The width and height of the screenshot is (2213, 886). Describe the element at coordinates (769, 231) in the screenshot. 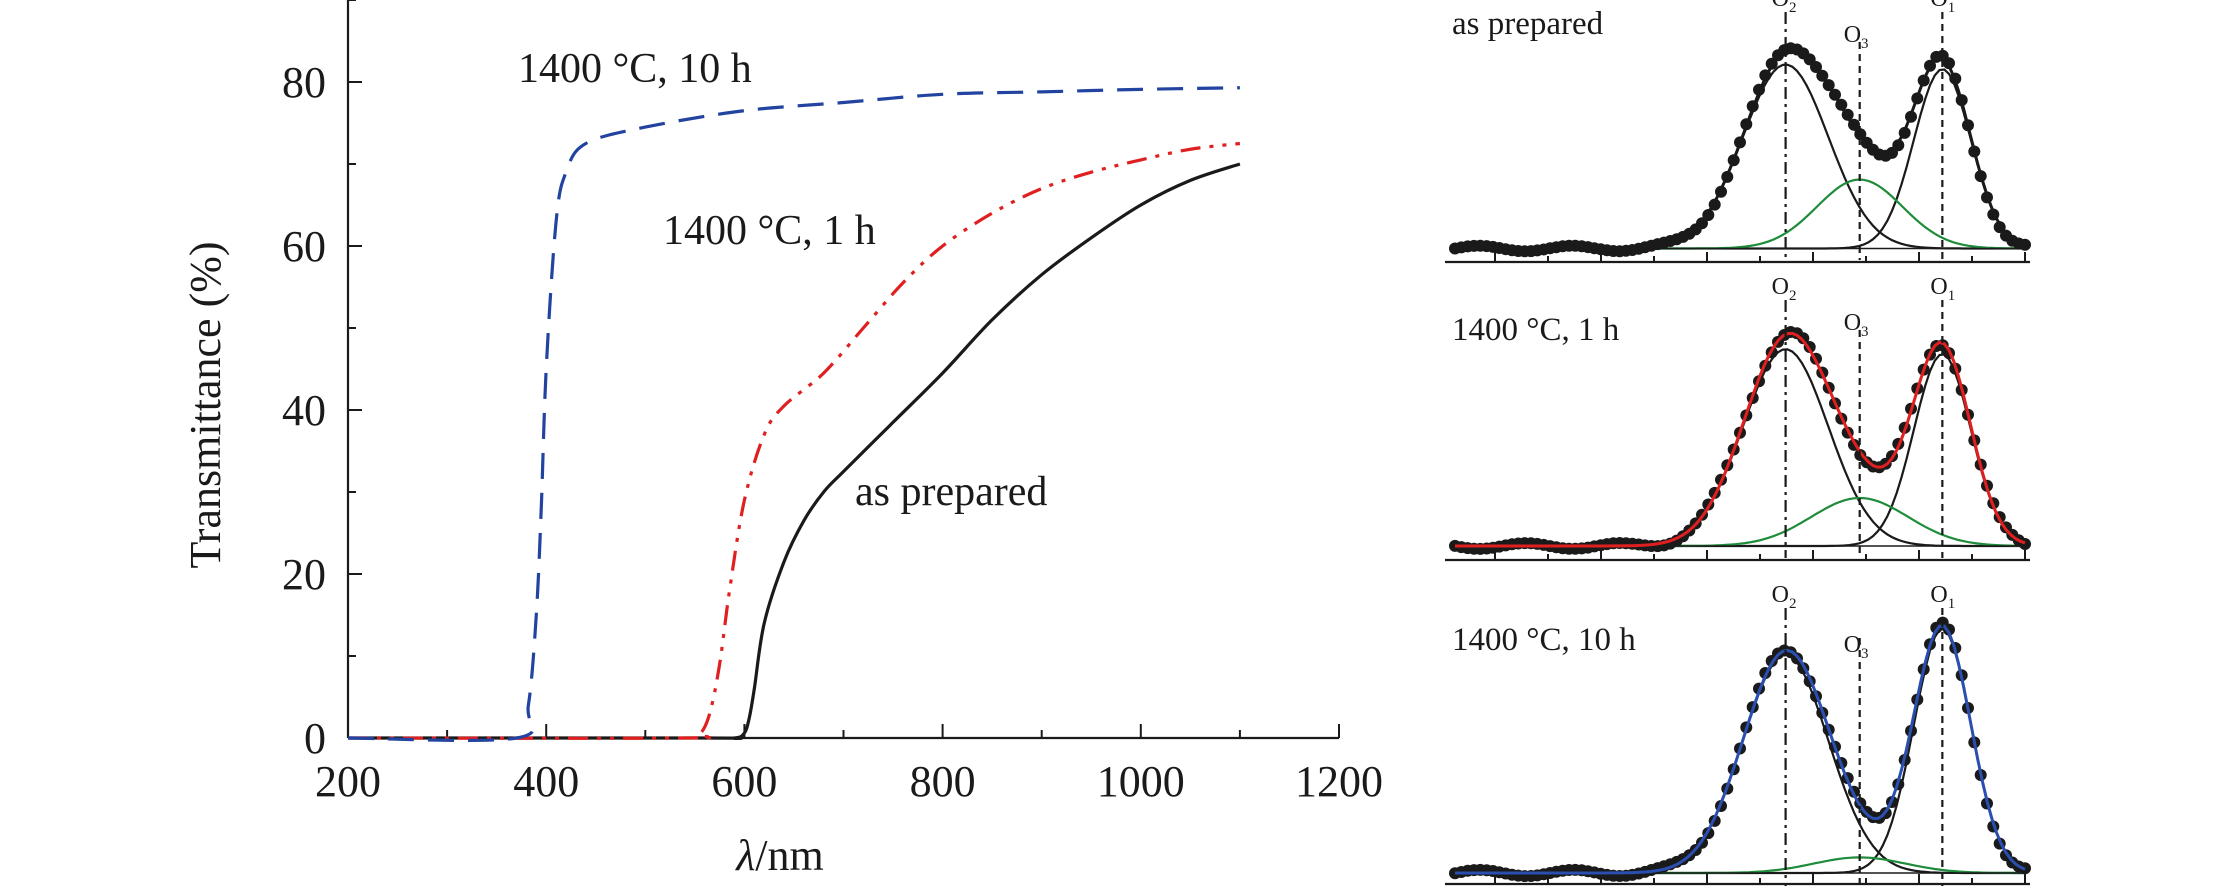

I see `annotation-1h: 1400 °C, 1 h` at that location.